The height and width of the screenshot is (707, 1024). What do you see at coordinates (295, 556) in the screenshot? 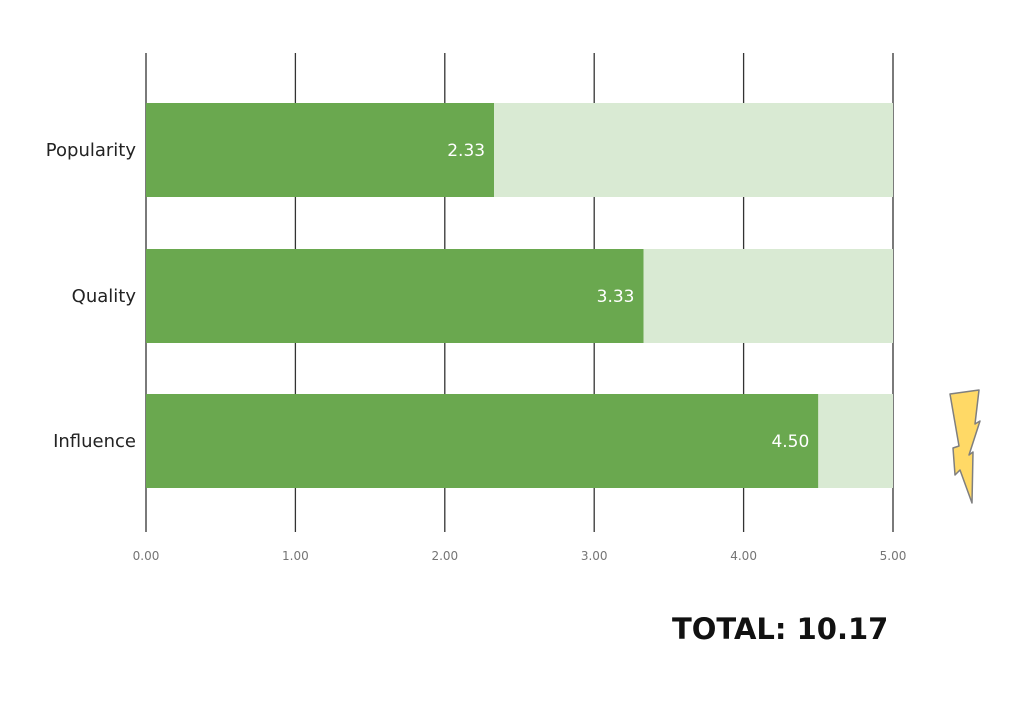
I see `x-tick-label: 1.00` at bounding box center [295, 556].